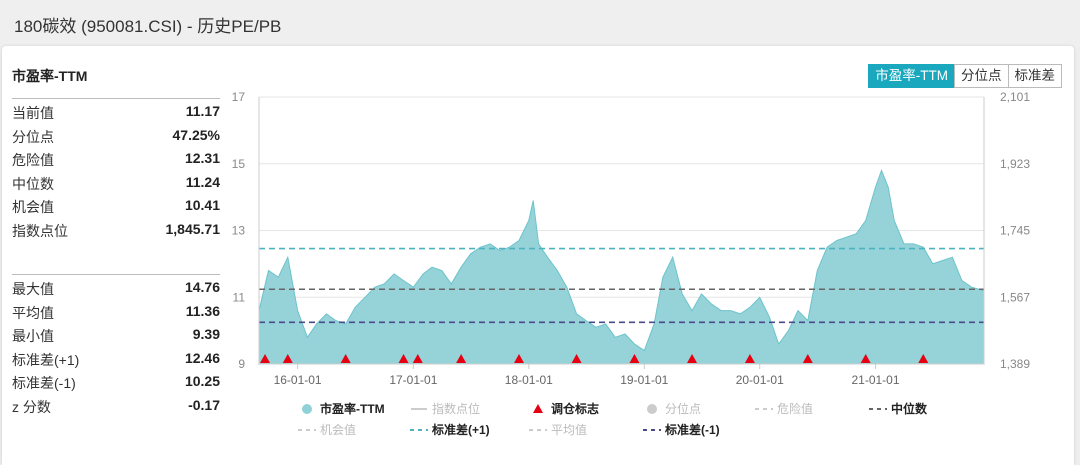 The width and height of the screenshot is (1080, 465). Describe the element at coordinates (116, 158) in the screenshot. I see `stat-row-danger: 危险值 12.31` at that location.